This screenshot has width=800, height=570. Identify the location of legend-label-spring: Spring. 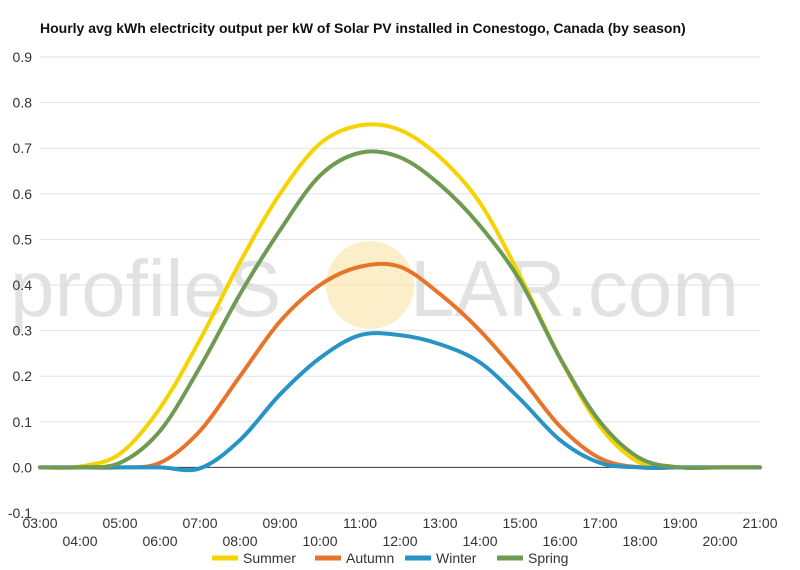
(548, 558).